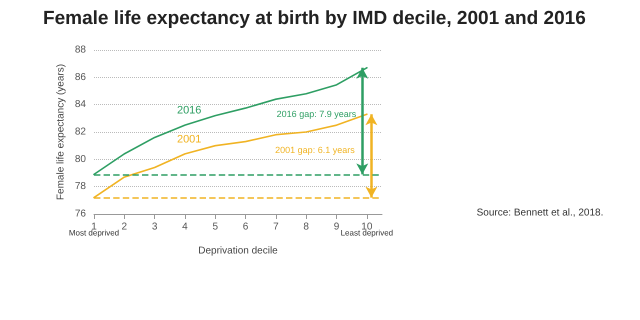 This screenshot has height=320, width=640. Describe the element at coordinates (80, 159) in the screenshot. I see `y-tick-label: 80` at that location.